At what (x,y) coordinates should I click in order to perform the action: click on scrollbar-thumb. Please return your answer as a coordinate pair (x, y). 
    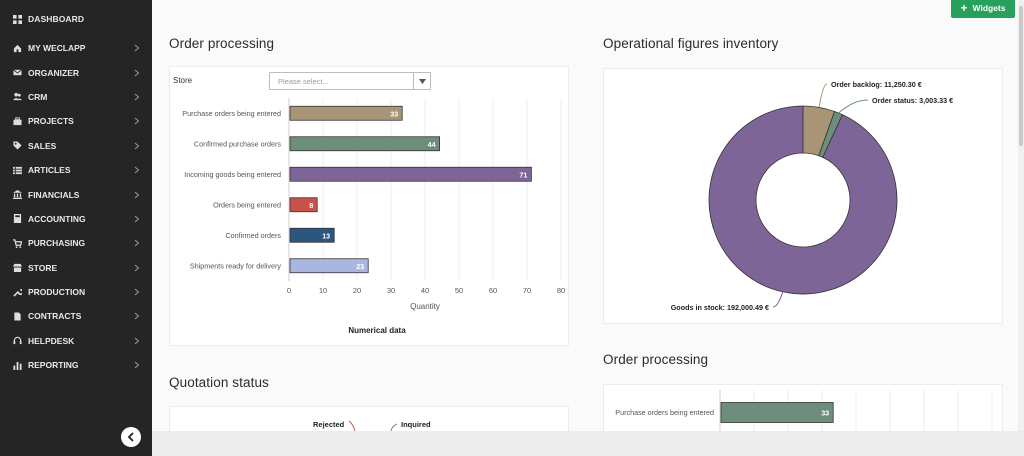
    Looking at the image, I should click on (1021, 76).